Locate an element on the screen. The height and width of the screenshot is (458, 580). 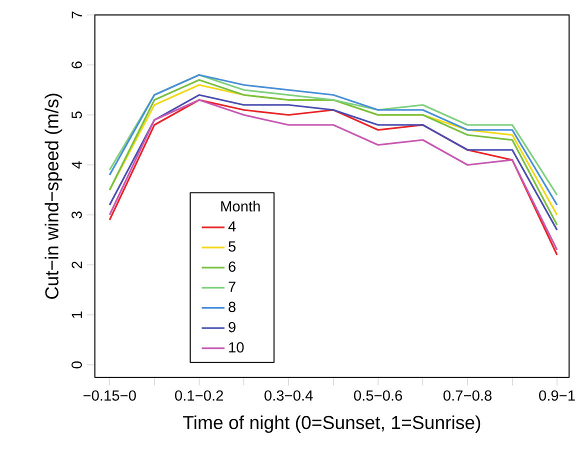
y-tick-label: 0 is located at coordinates (77, 364).